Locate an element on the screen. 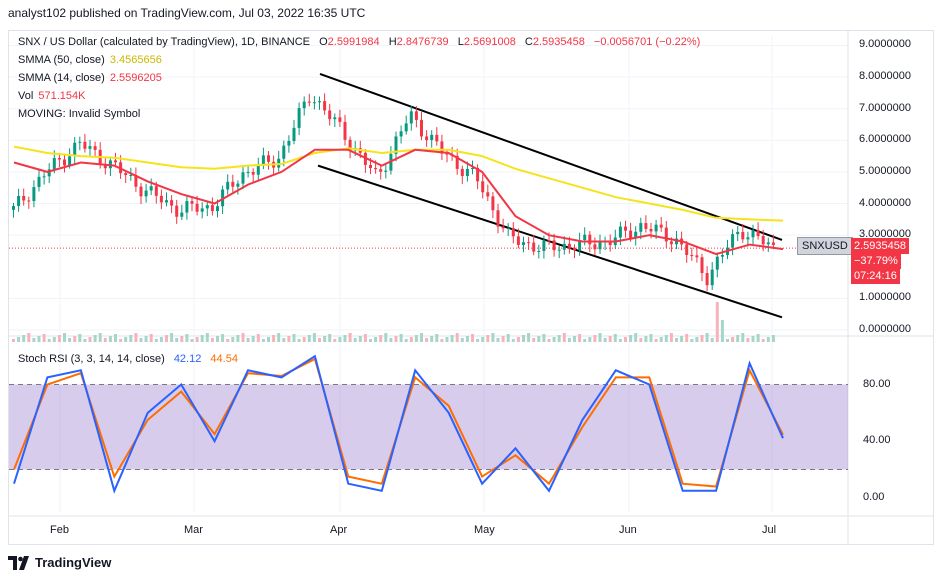  last-price-tag: 2.5935458 is located at coordinates (880, 246).